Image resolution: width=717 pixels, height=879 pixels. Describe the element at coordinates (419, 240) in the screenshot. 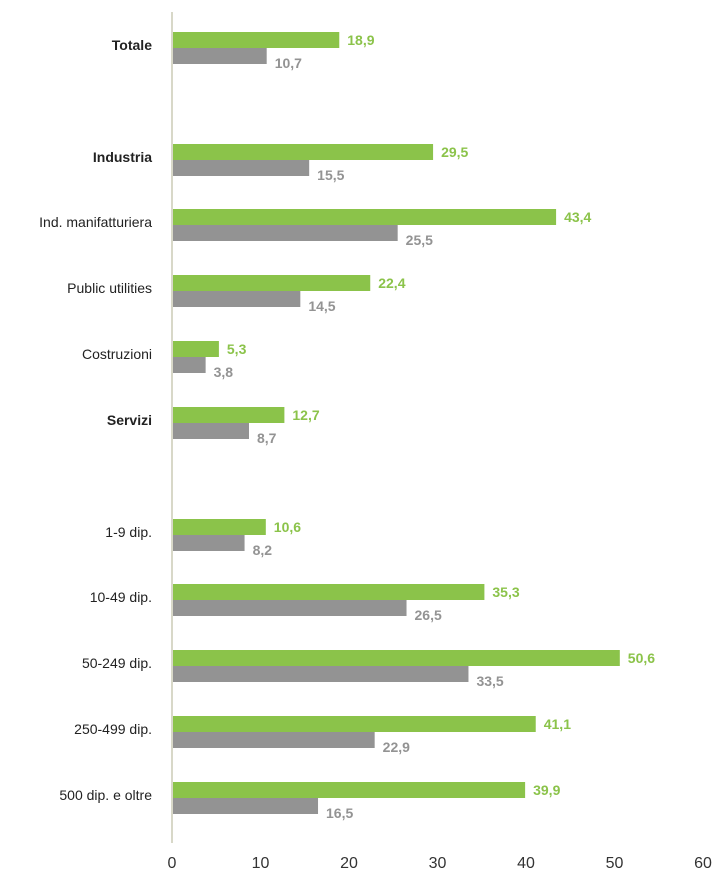

I see `data-label-series-2: 25,5` at that location.